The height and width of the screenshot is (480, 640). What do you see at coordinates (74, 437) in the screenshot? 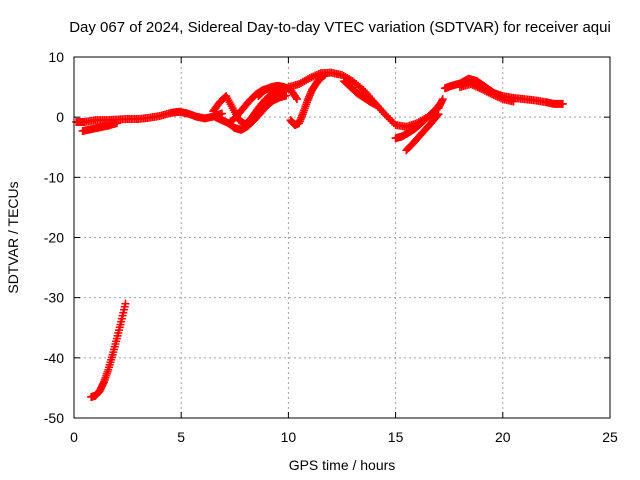
I see `x-tick-label: 0` at bounding box center [74, 437].